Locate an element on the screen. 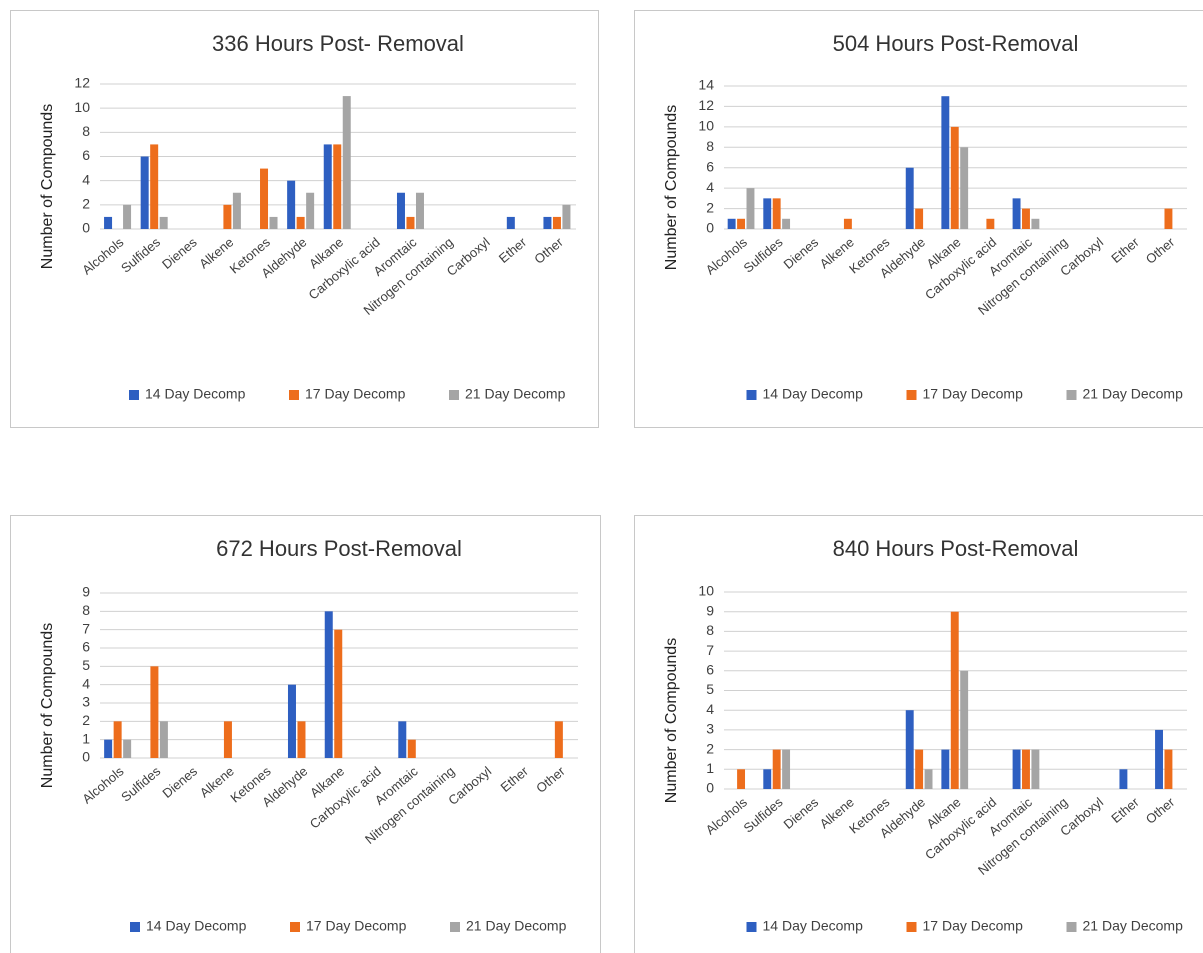 This screenshot has height=953, width=1203. chart-title: 336 Hours Post- Removal is located at coordinates (338, 43).